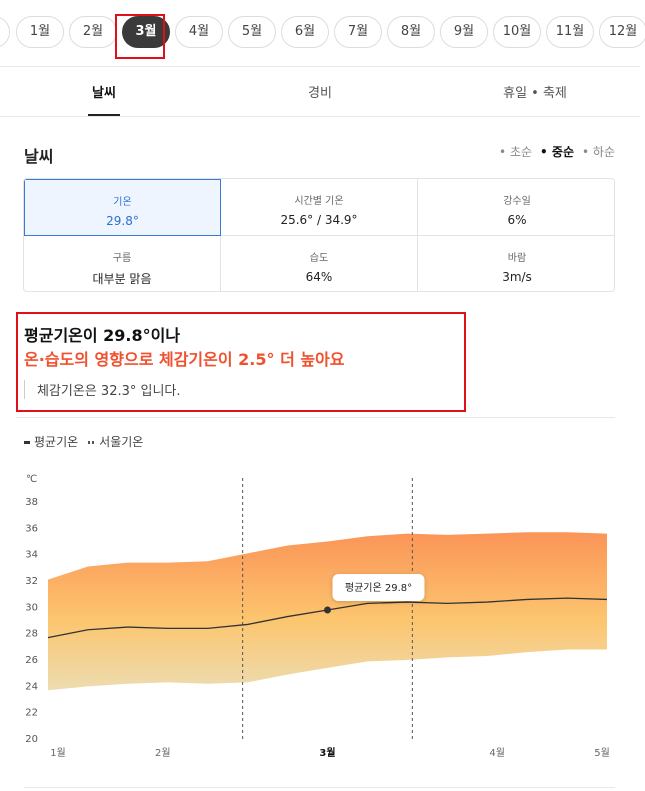 This screenshot has width=645, height=791. What do you see at coordinates (598, 151) in the screenshot?
I see `period-option: 하순` at bounding box center [598, 151].